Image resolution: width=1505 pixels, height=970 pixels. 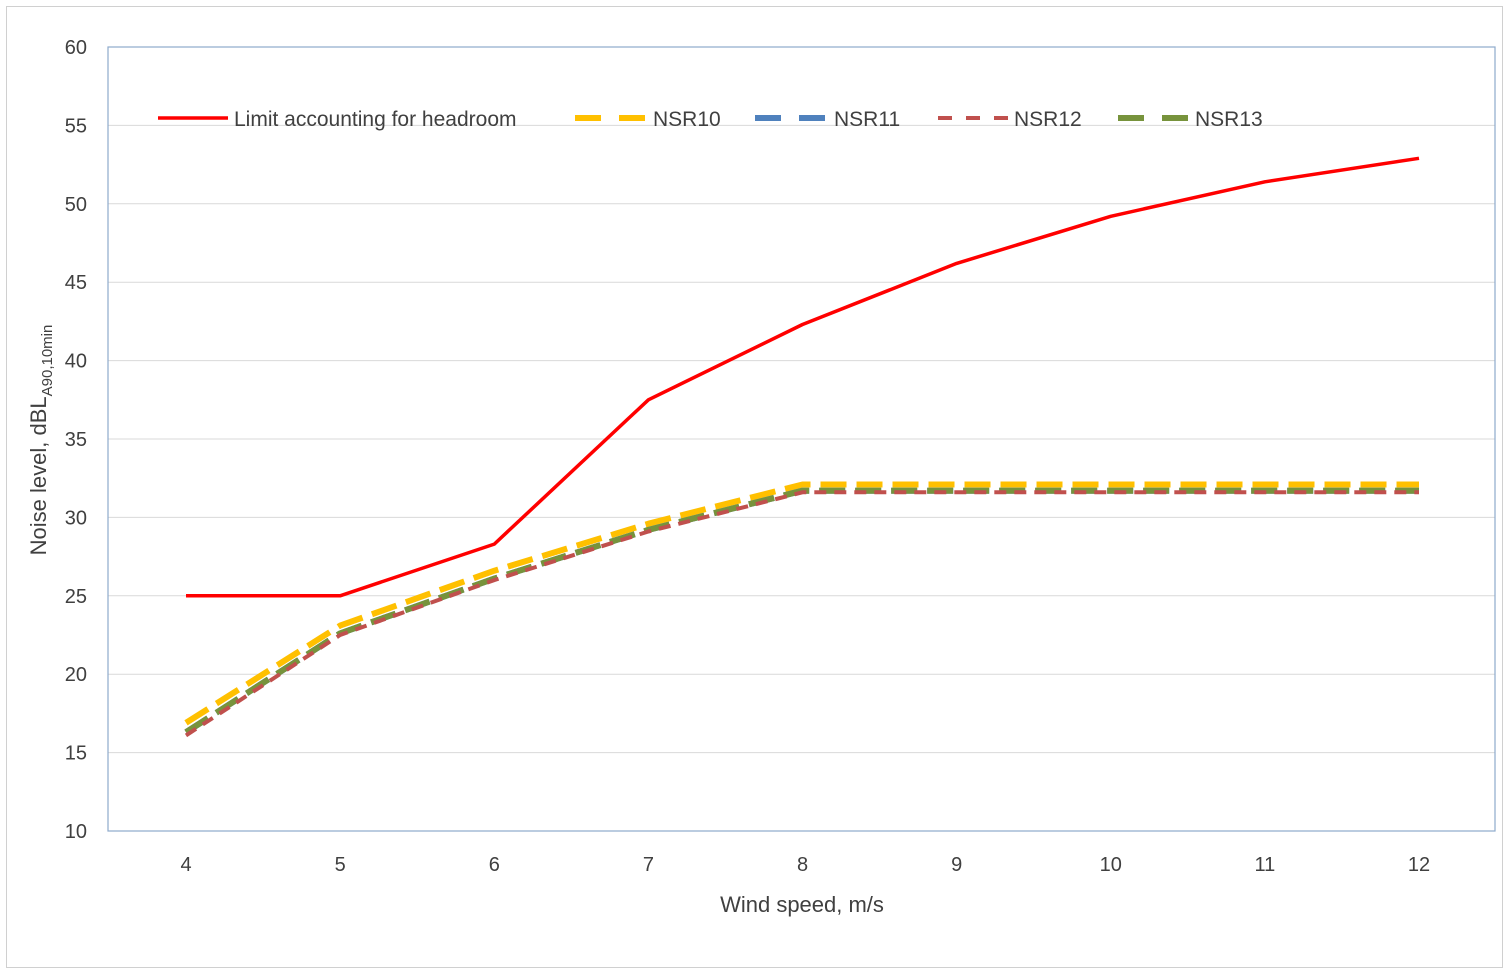 What do you see at coordinates (1010, 119) in the screenshot?
I see `legend-item: NSR12` at bounding box center [1010, 119].